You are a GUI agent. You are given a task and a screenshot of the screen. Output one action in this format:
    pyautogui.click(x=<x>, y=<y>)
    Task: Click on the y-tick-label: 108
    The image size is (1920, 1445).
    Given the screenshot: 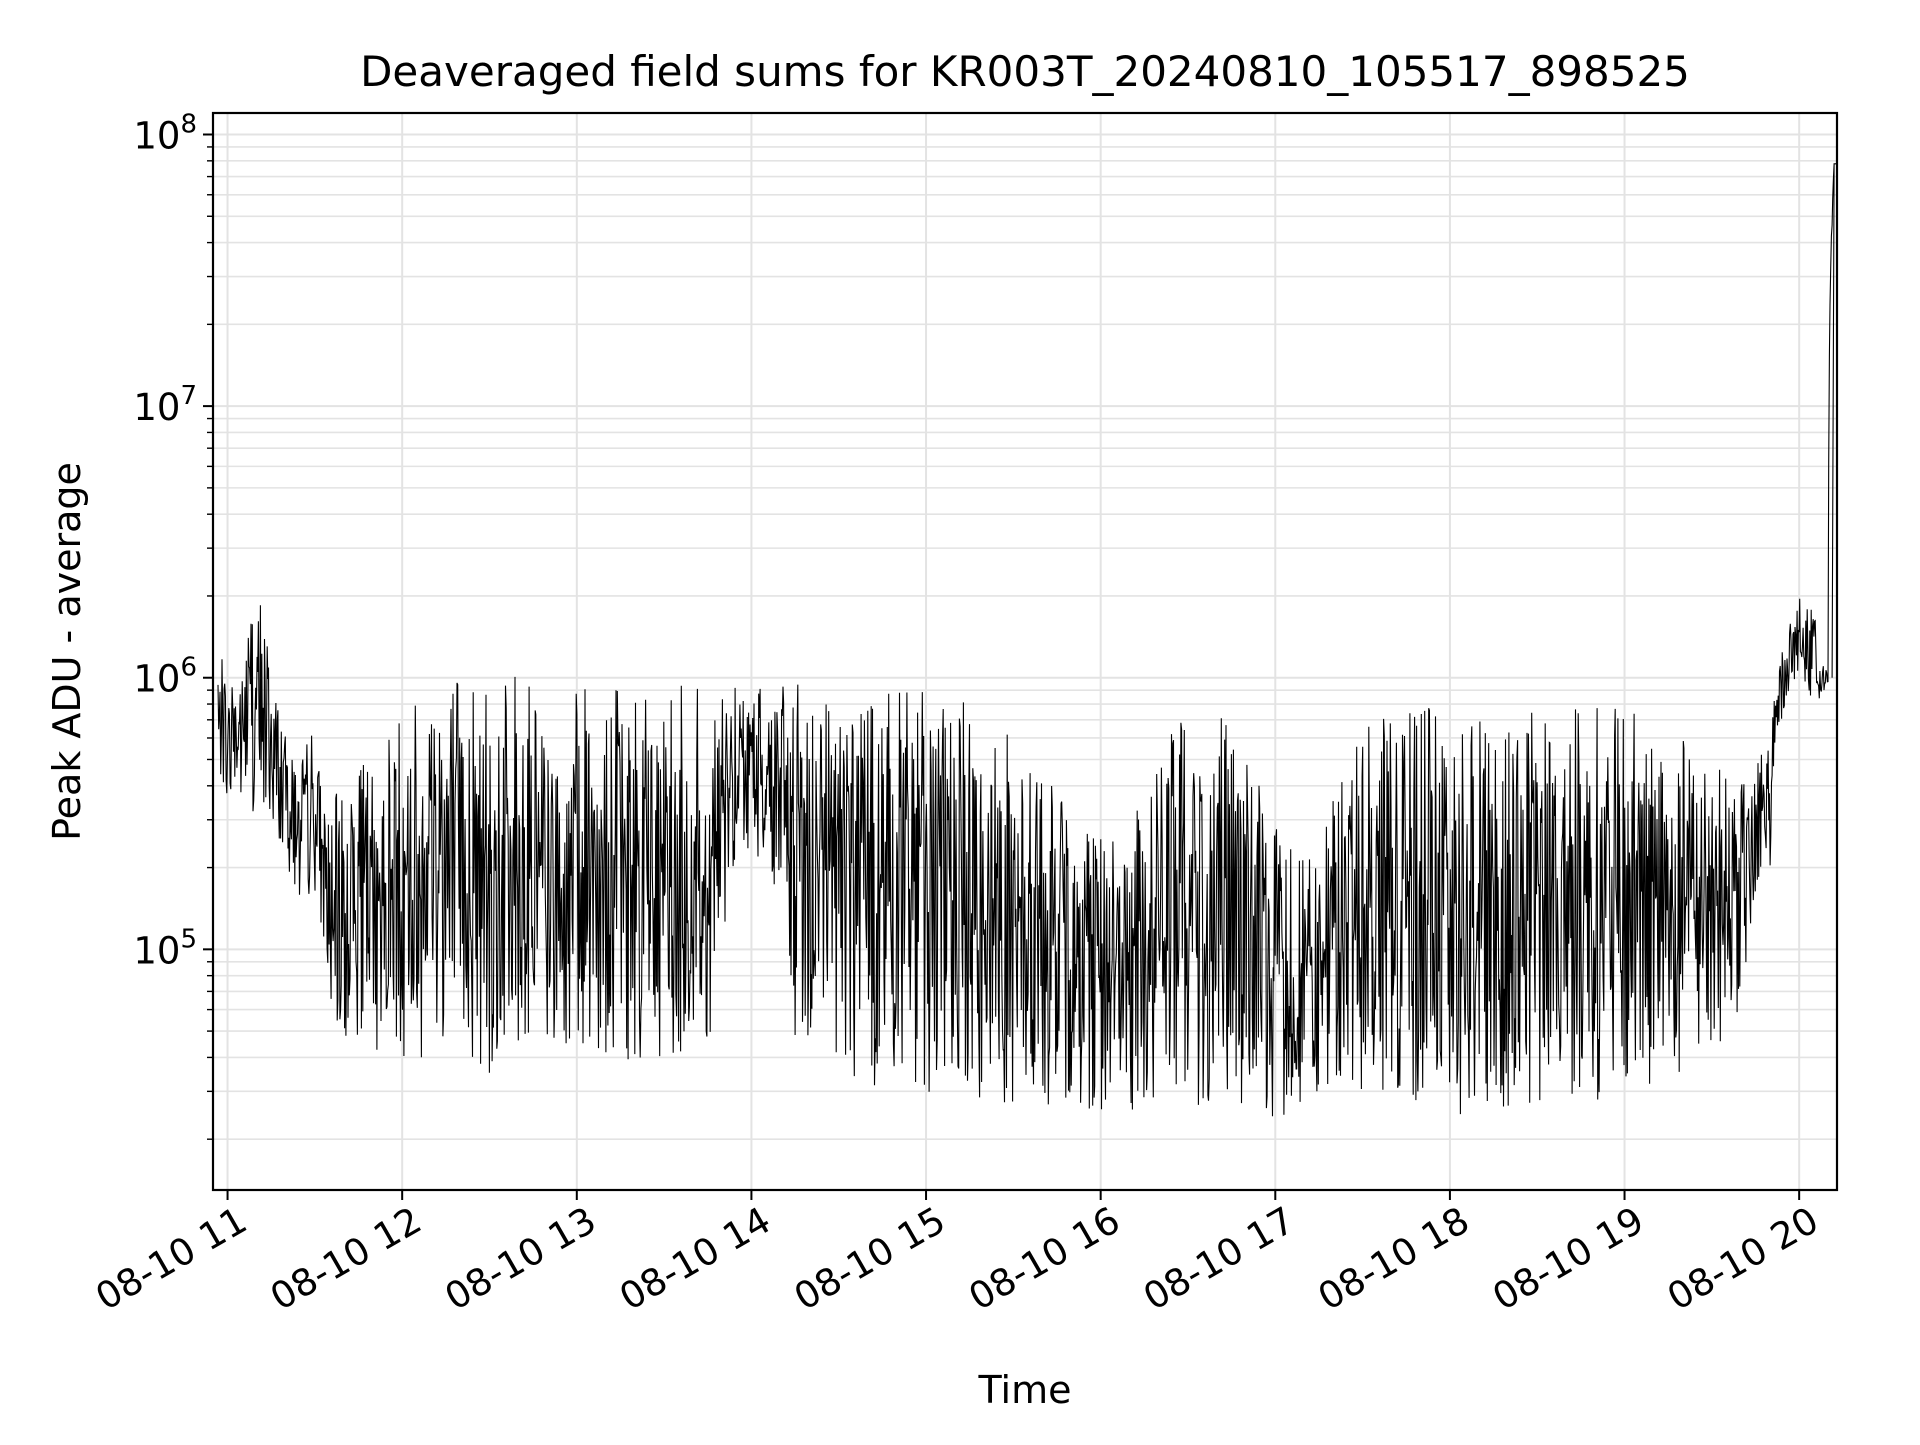 What is the action you would take?
    pyautogui.click(x=165, y=134)
    